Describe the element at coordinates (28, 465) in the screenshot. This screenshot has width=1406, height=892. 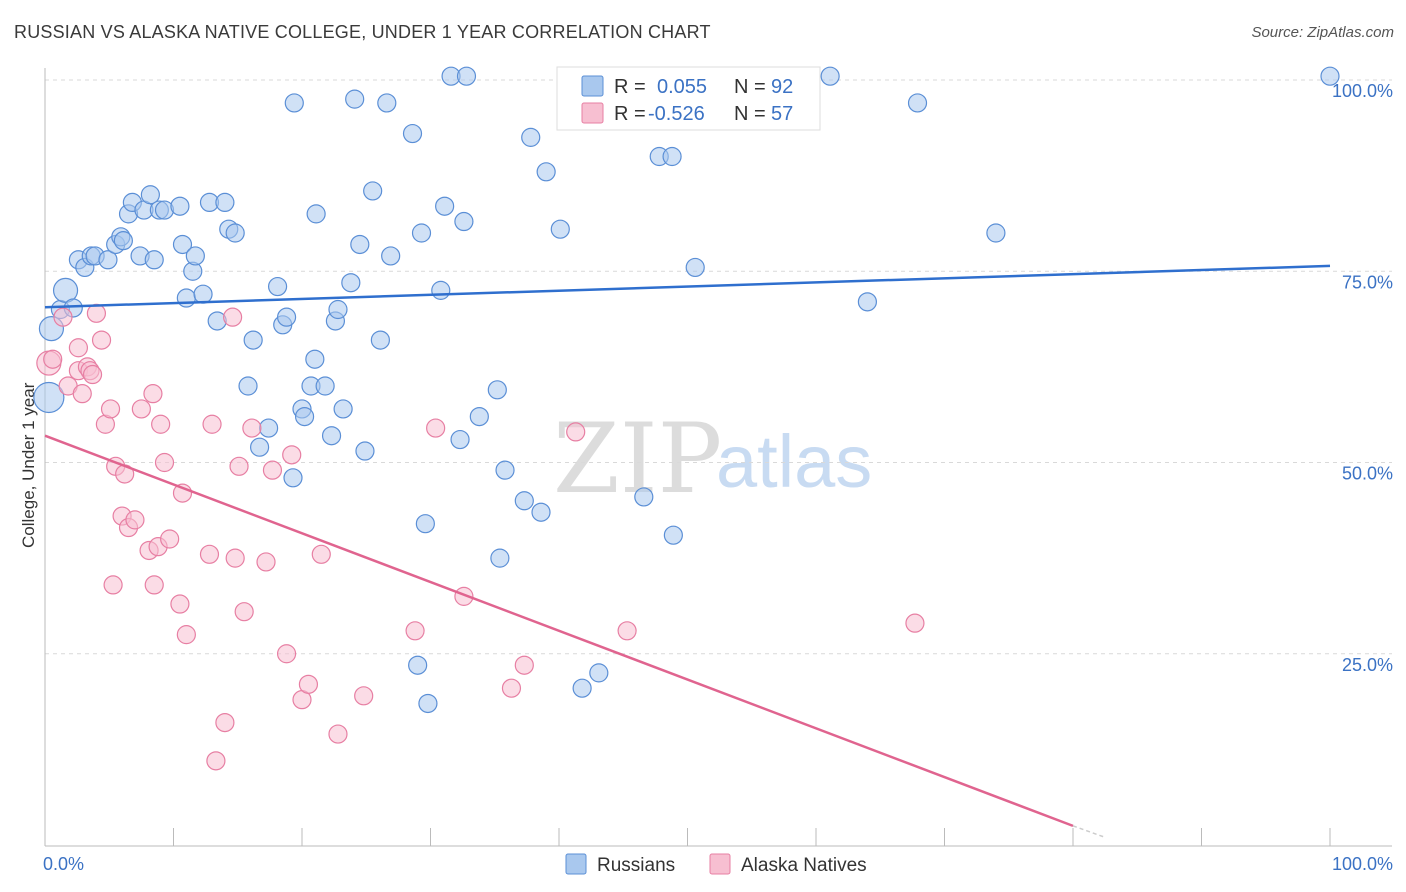
I see `y-axis-label: College, Under 1 year` at that location.